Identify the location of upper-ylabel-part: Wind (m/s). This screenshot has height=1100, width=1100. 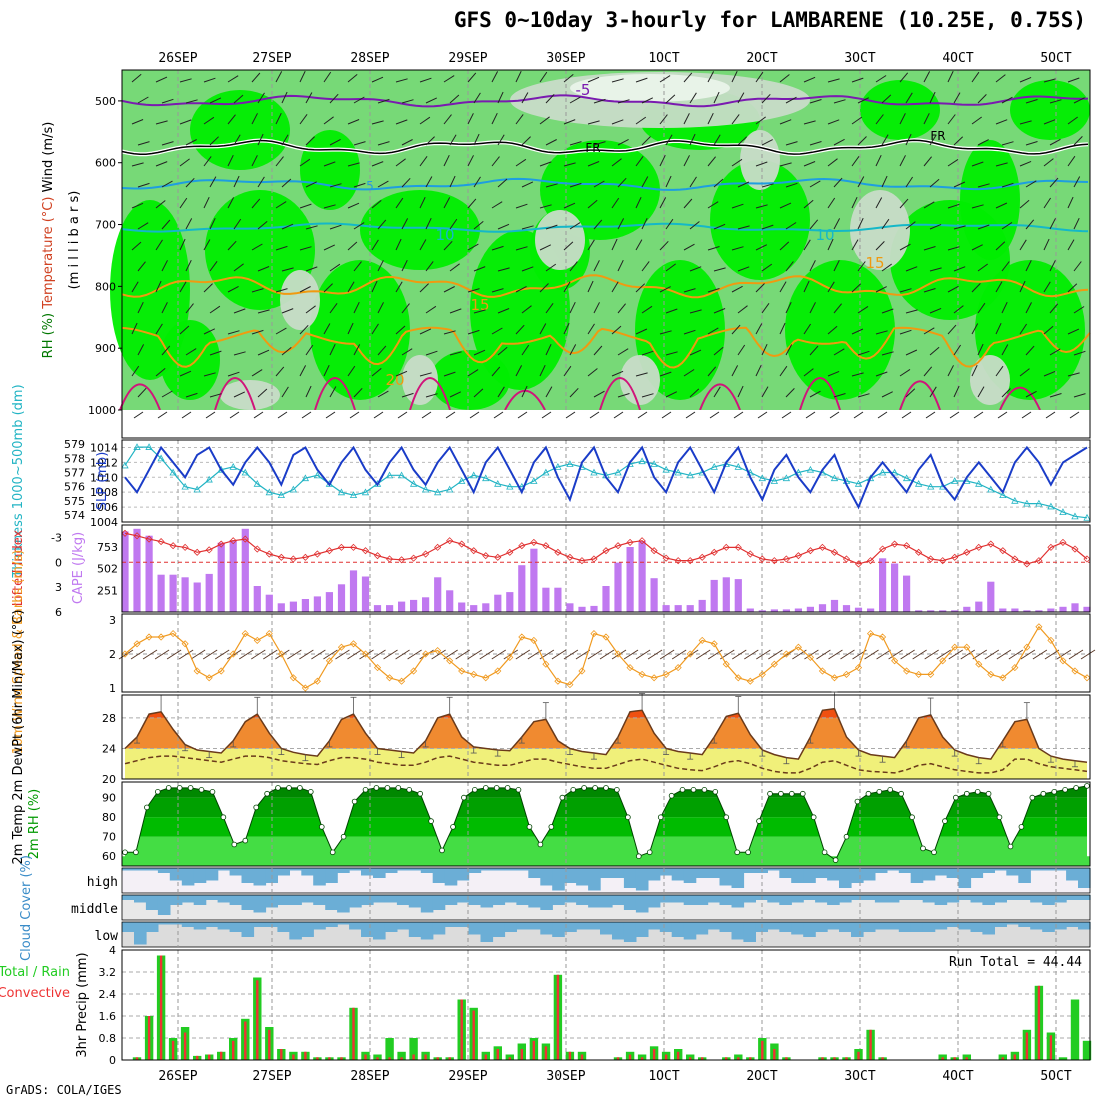
(48, 157).